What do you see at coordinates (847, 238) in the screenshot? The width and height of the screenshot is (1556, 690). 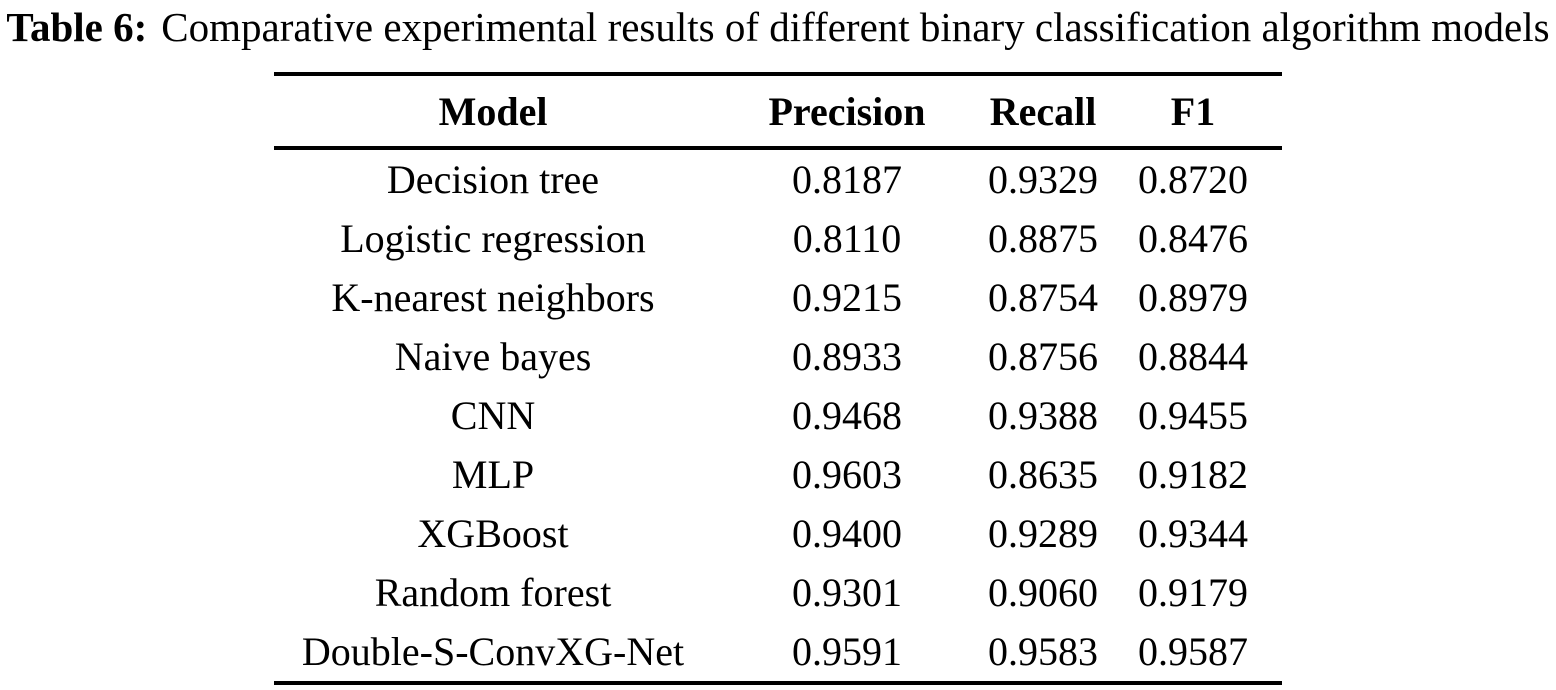 I see `cell-precision: 0.8110` at bounding box center [847, 238].